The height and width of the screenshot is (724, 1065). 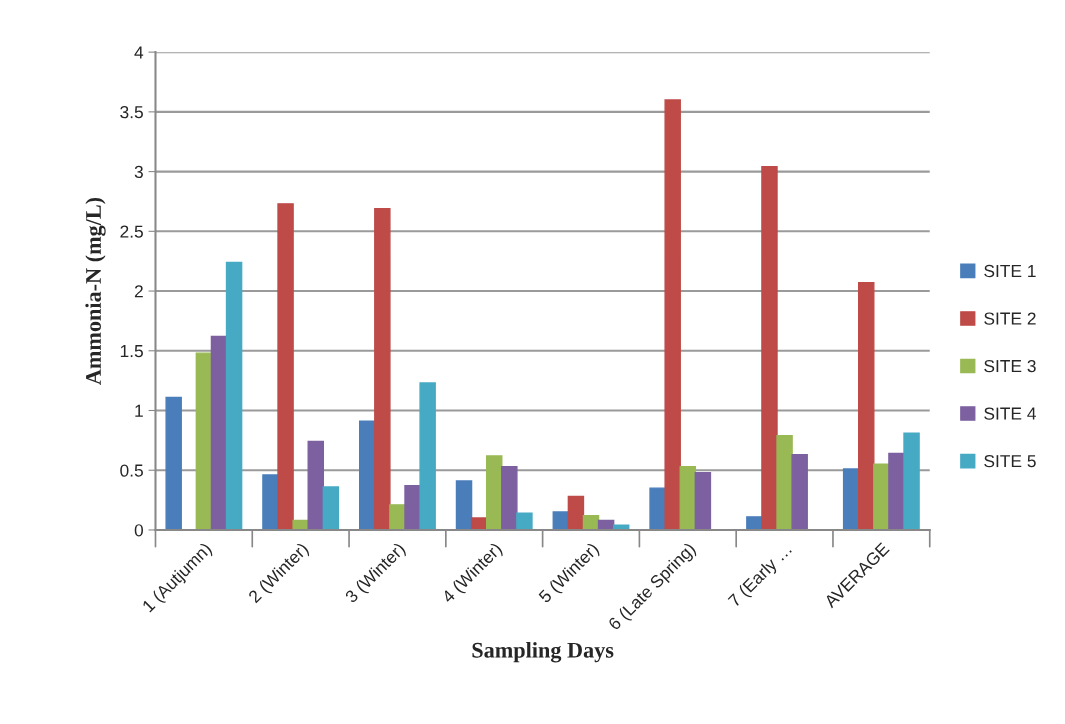 I want to click on legend-label: SITE 4, so click(x=1010, y=413).